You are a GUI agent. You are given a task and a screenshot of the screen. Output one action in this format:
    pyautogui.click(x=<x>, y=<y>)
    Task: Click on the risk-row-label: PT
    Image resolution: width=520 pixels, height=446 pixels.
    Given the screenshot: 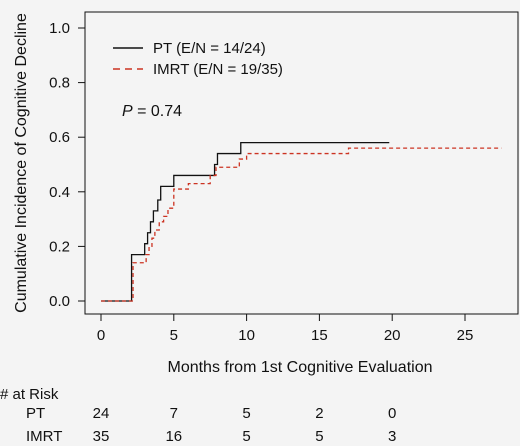 What is the action you would take?
    pyautogui.click(x=35, y=413)
    